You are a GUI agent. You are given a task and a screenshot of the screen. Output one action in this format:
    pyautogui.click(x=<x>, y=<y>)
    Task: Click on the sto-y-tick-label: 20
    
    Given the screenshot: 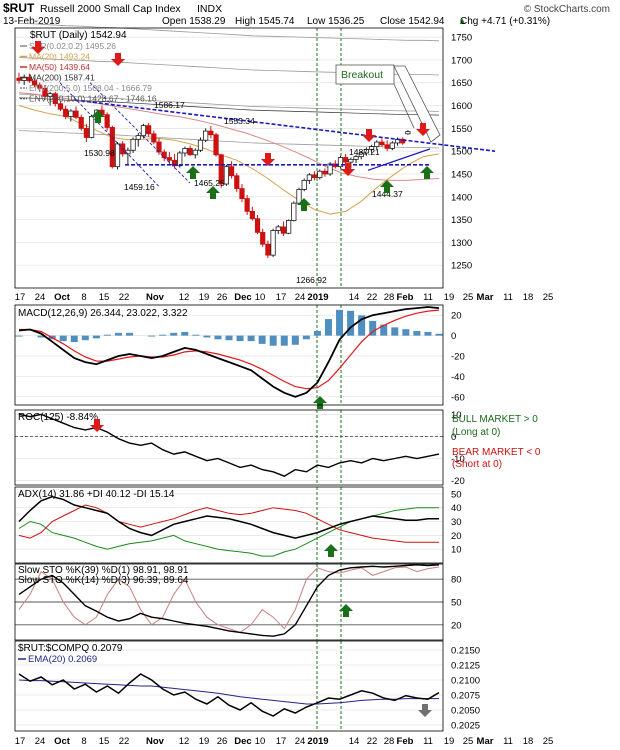 What is the action you would take?
    pyautogui.click(x=456, y=625)
    